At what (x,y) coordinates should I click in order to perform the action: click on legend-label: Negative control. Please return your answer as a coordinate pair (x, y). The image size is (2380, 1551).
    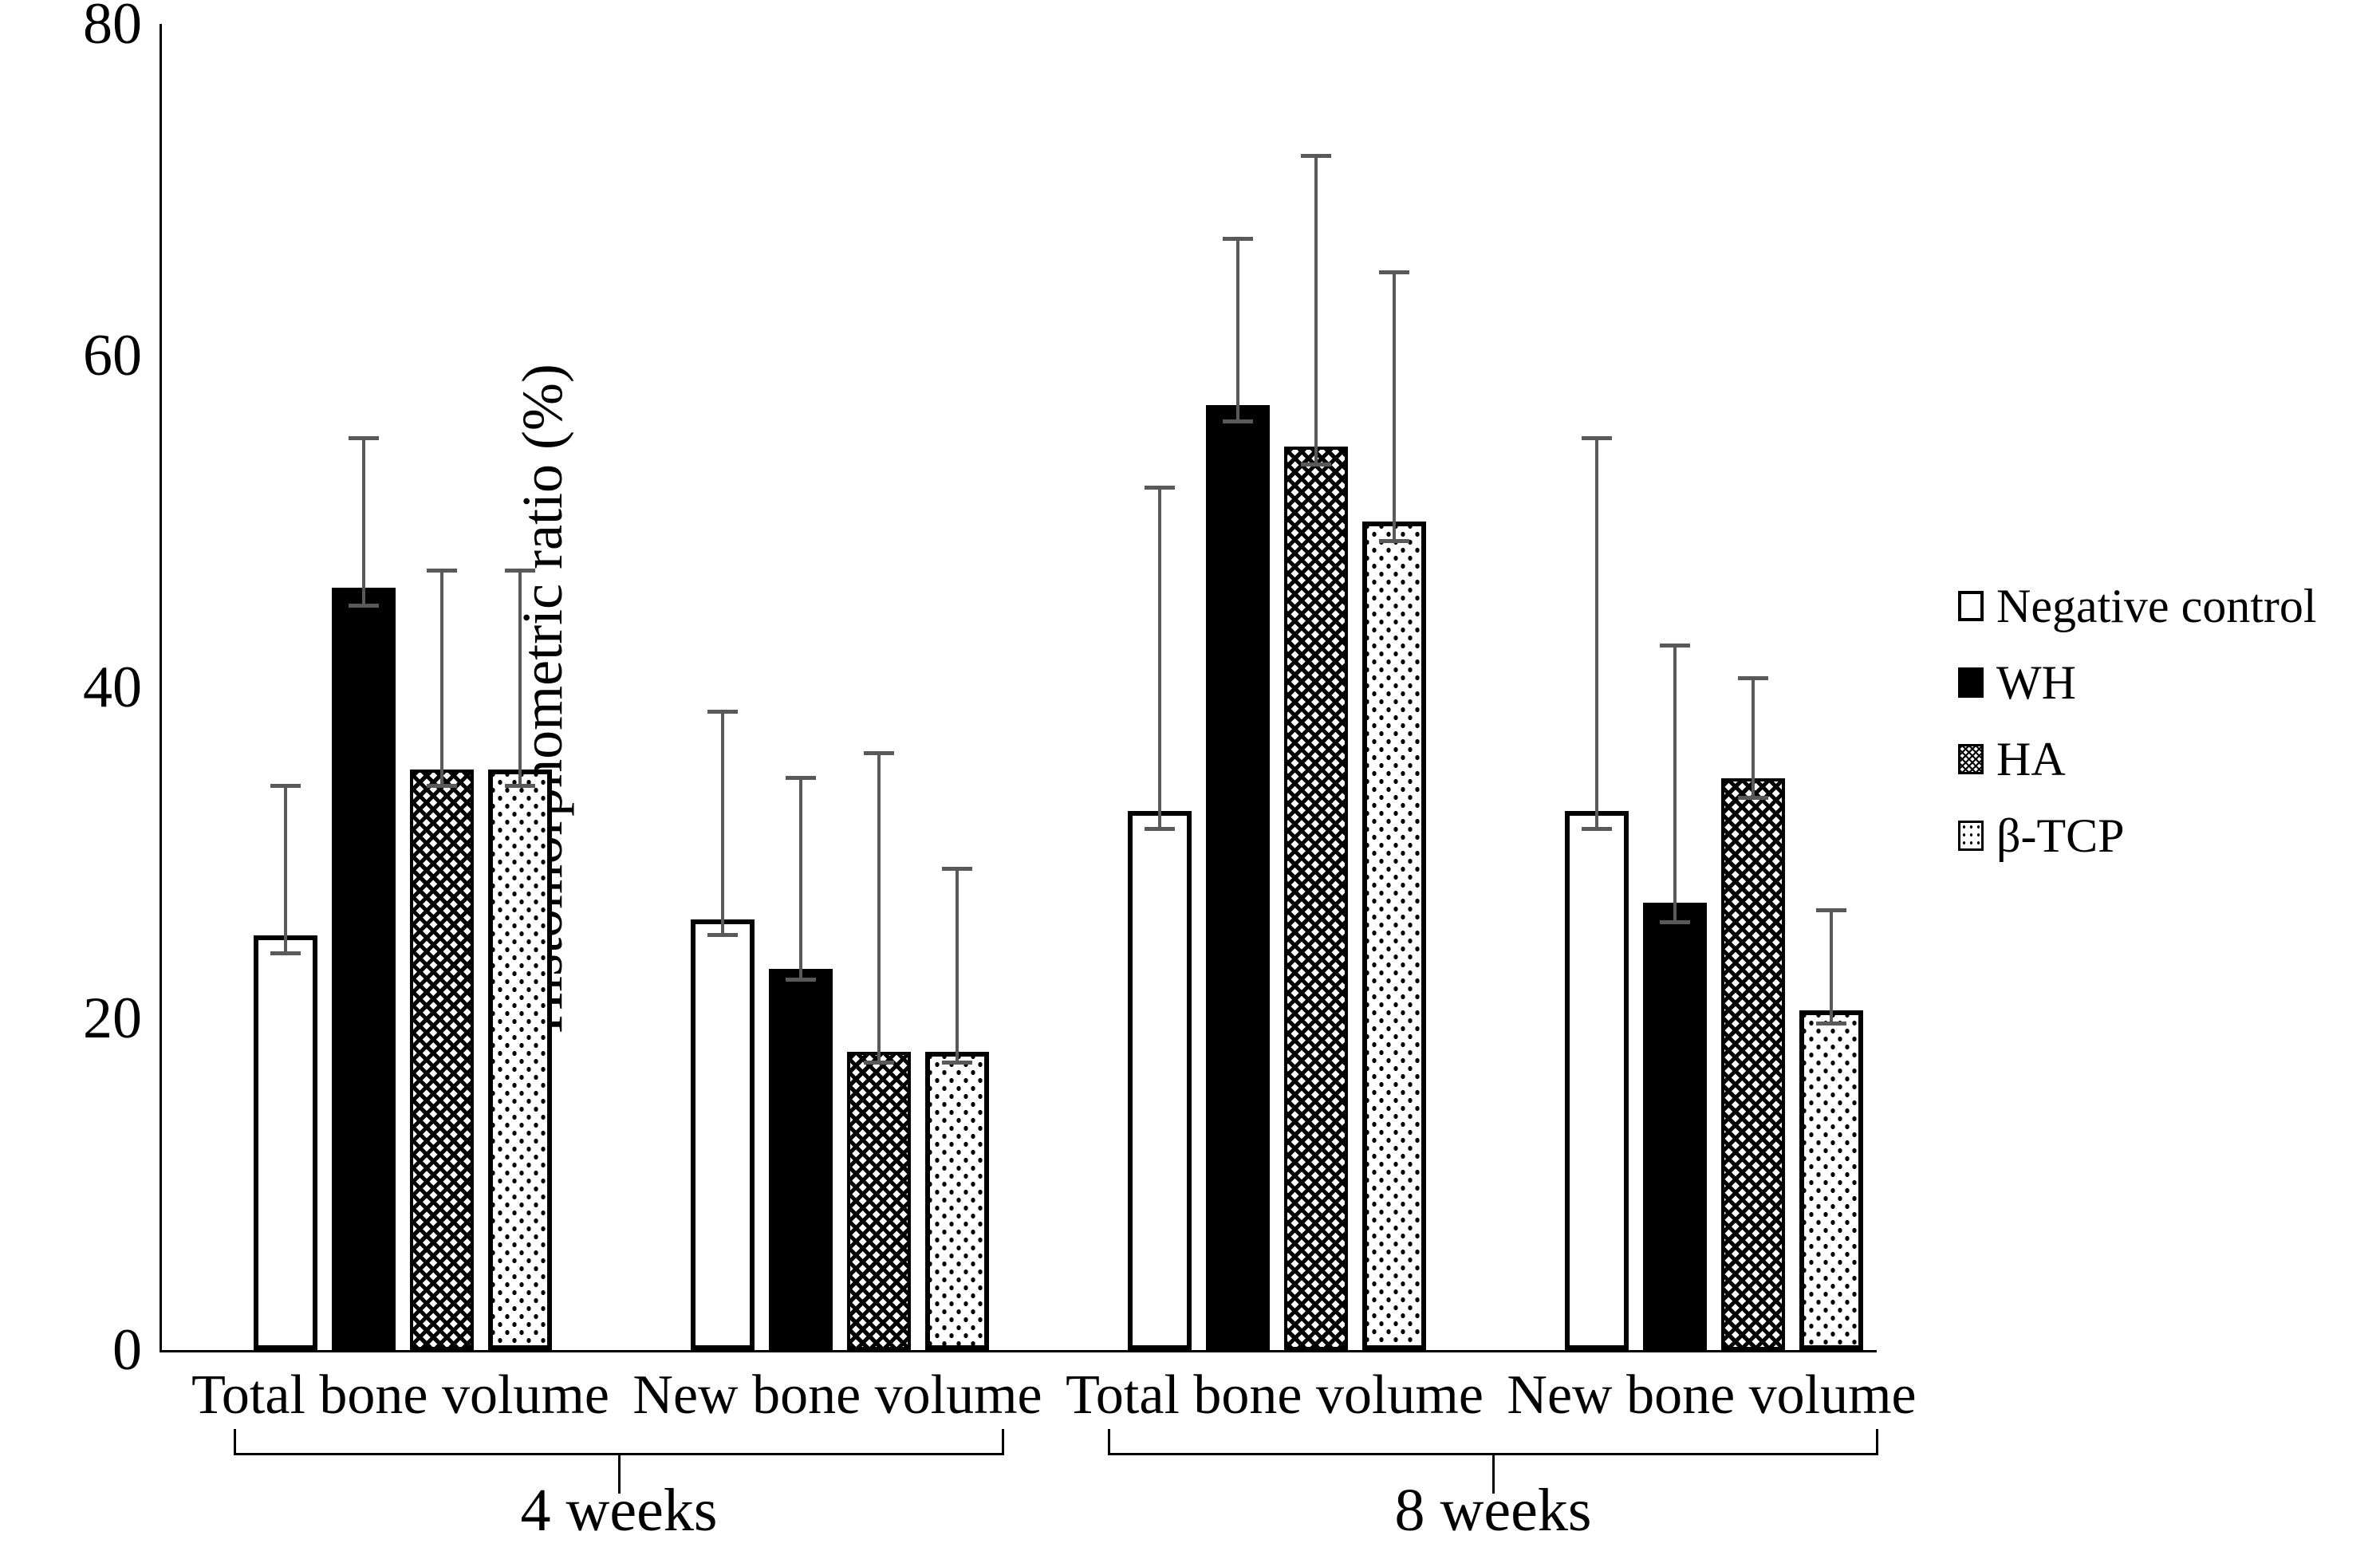
    Looking at the image, I should click on (2156, 606).